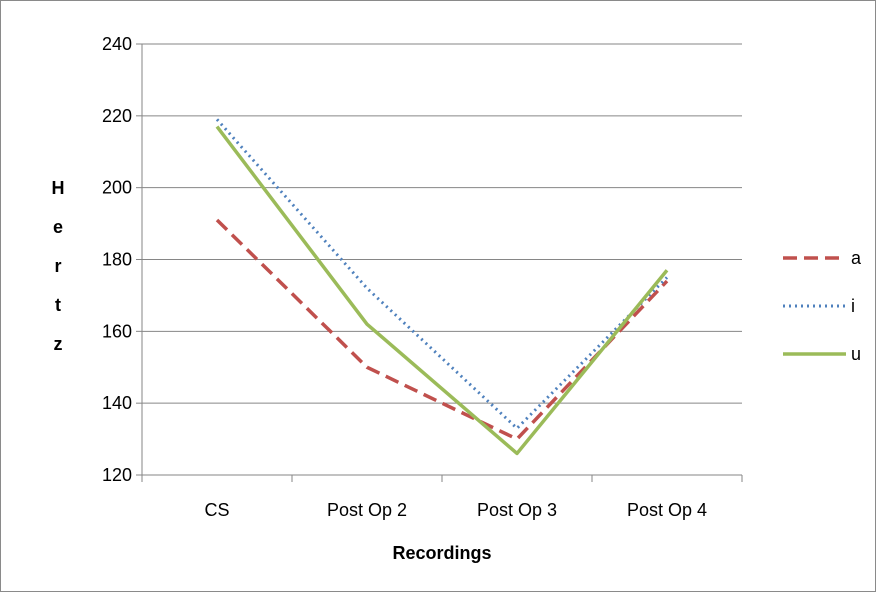 The image size is (876, 593). What do you see at coordinates (117, 331) in the screenshot?
I see `y-tick-label: 160` at bounding box center [117, 331].